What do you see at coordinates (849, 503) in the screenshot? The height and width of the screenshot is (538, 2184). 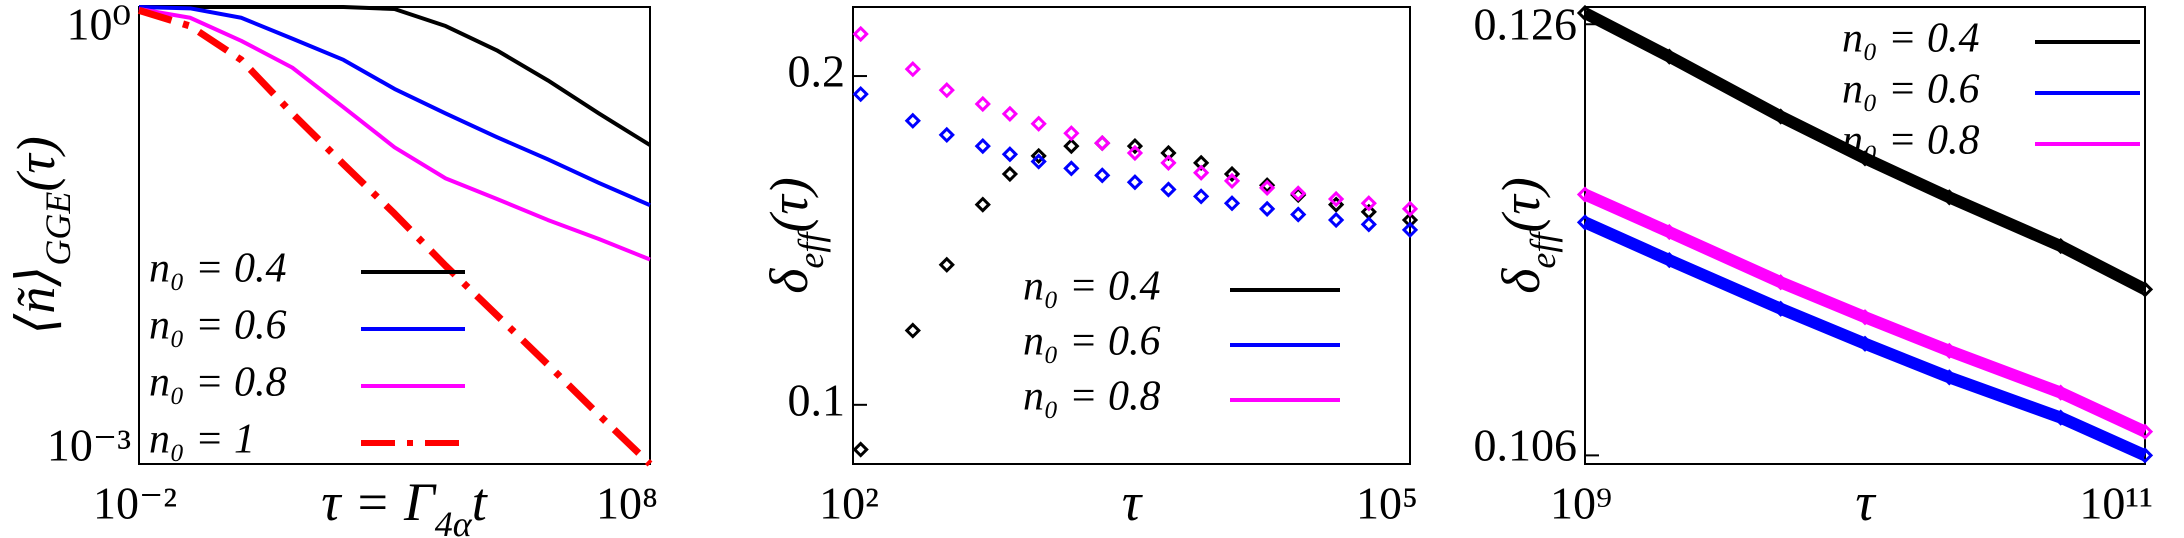 I see `x-tick-label: 10²` at bounding box center [849, 503].